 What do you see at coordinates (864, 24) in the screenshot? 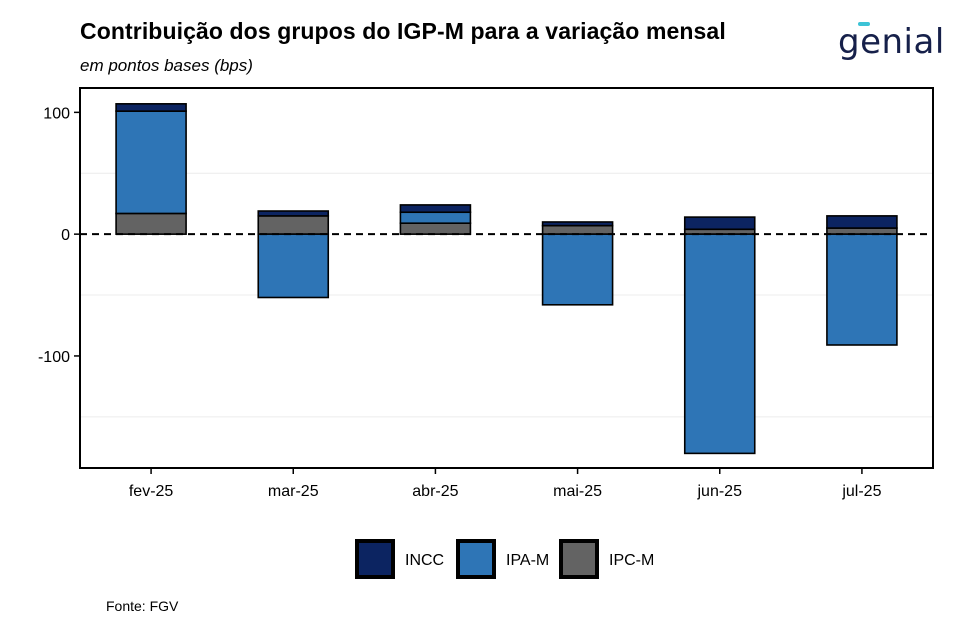
I see `logo-accent` at bounding box center [864, 24].